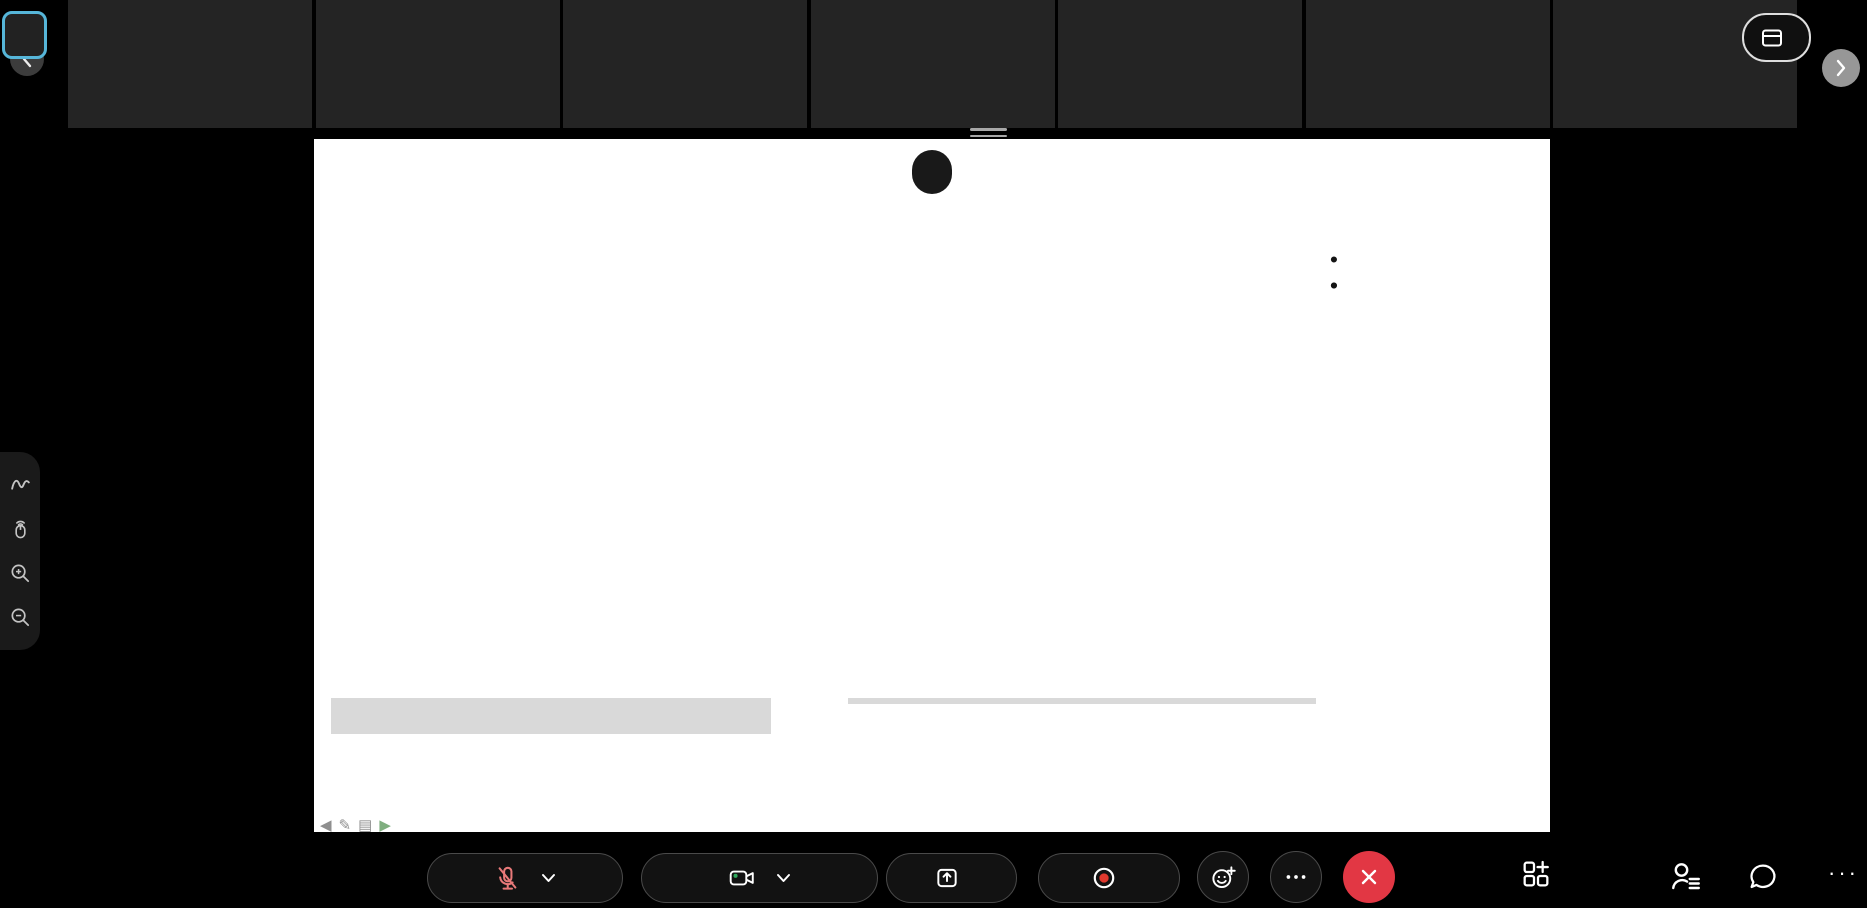  I want to click on zoom-in-icon, so click(20, 573).